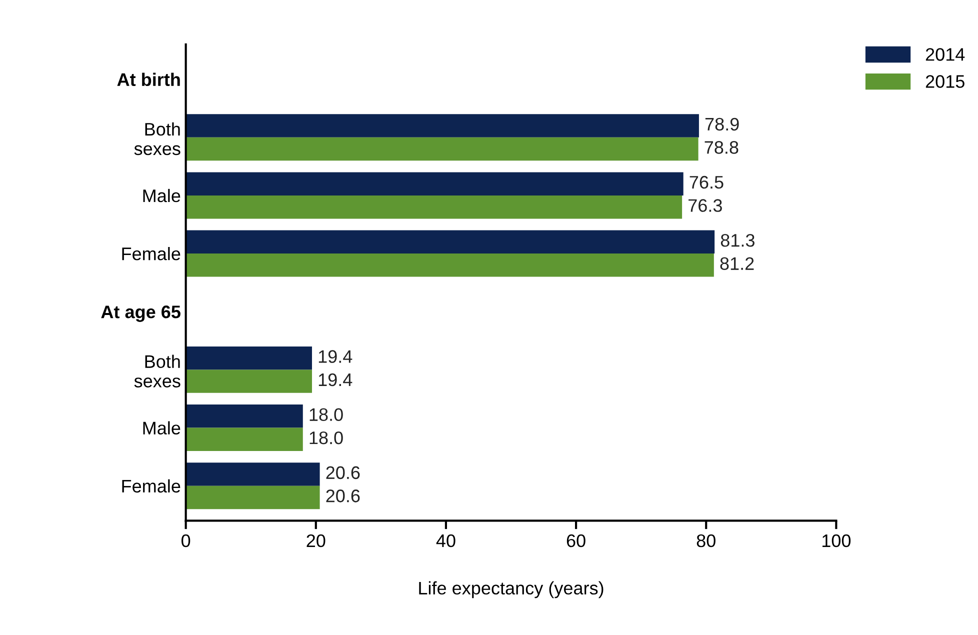  I want to click on x-axis-title: Life expectancy (years), so click(511, 589).